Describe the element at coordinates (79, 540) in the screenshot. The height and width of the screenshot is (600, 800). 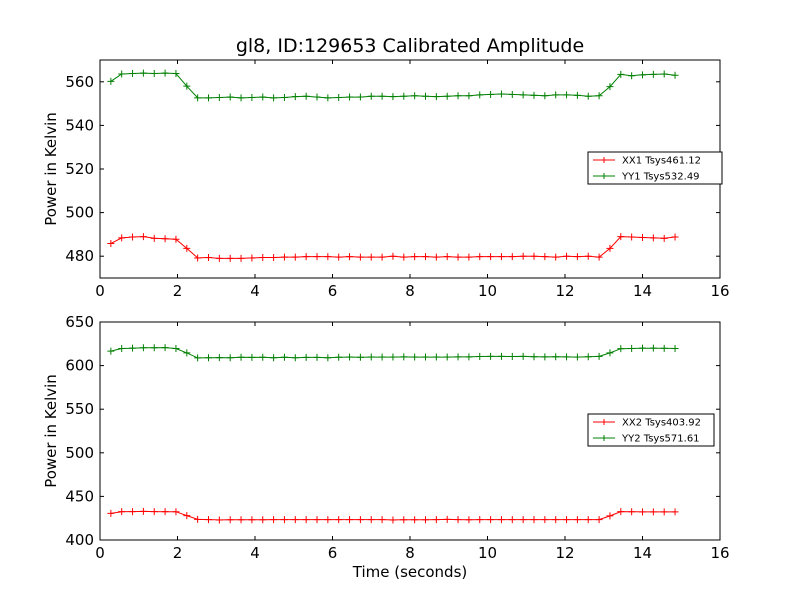
I see `y-tick-label: 400` at that location.